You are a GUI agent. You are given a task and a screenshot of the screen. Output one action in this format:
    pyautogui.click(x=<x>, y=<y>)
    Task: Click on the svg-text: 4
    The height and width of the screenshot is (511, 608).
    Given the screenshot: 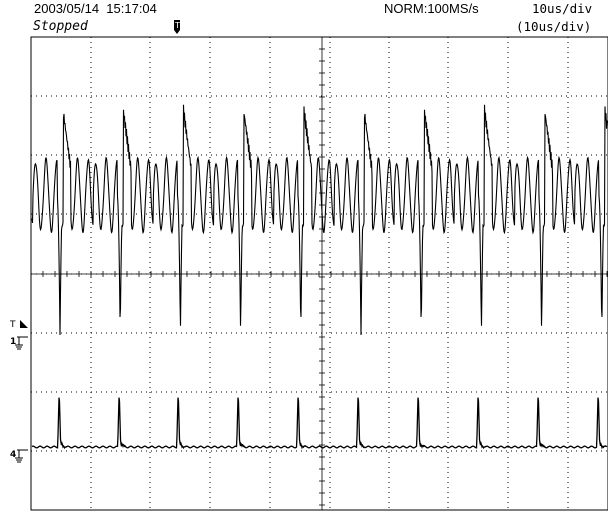 What is the action you would take?
    pyautogui.click(x=13, y=455)
    